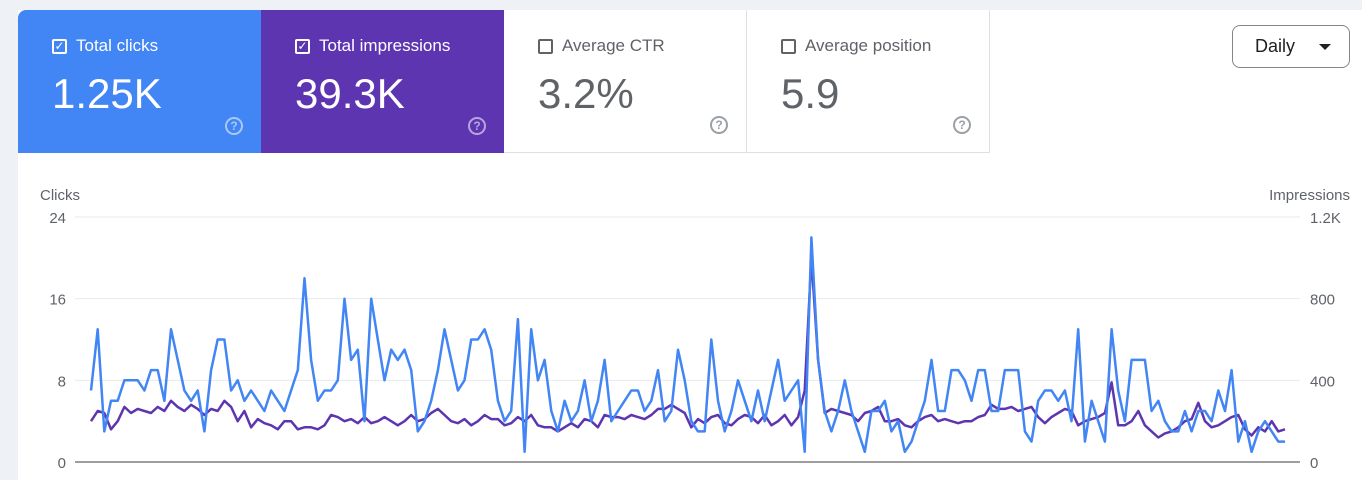 Image resolution: width=1362 pixels, height=480 pixels. Describe the element at coordinates (1322, 381) in the screenshot. I see `right-tick-label: 400` at that location.